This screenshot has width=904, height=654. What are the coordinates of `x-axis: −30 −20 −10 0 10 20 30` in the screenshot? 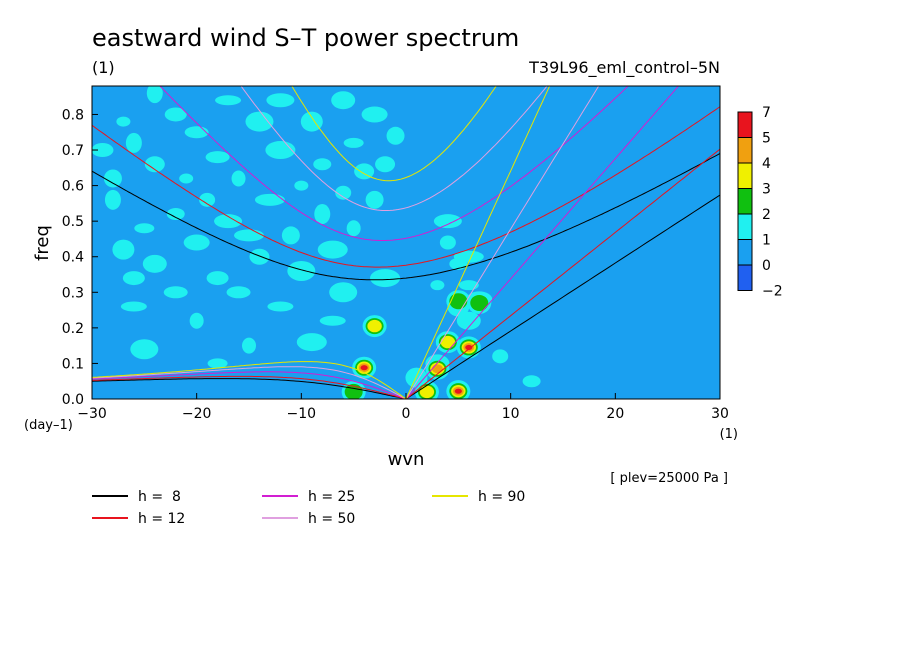 It's located at (403, 407).